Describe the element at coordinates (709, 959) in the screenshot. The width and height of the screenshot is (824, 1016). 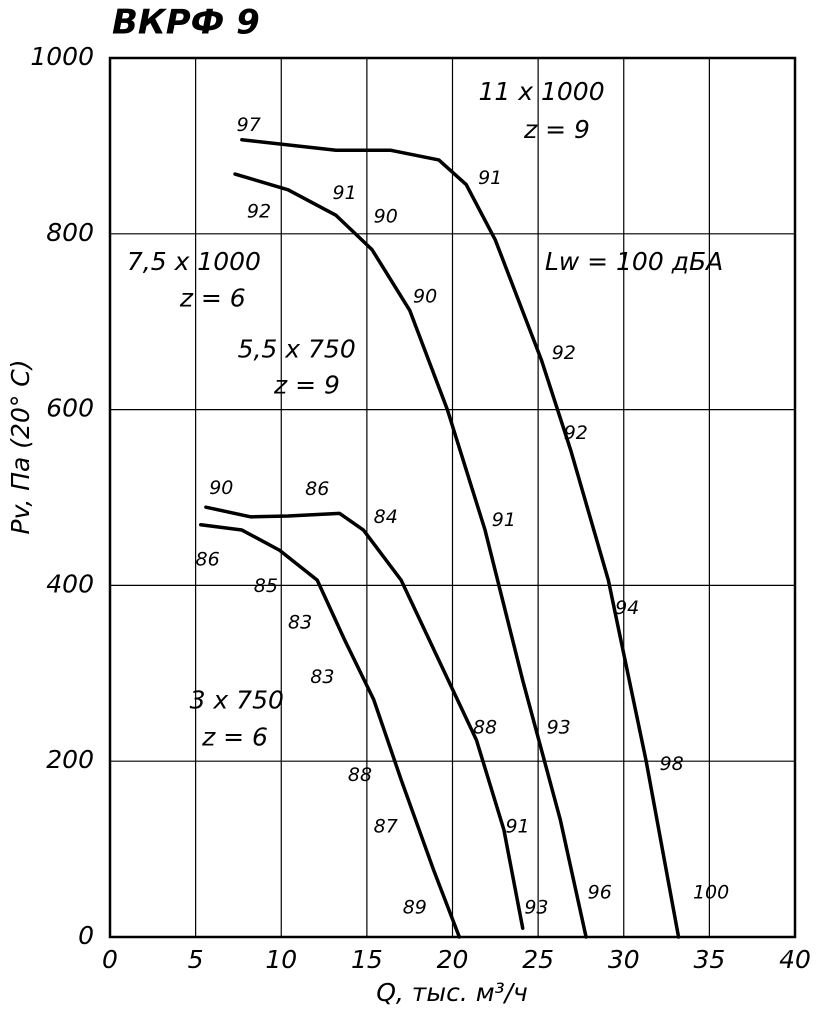
I see `x-tick-label: 35` at that location.